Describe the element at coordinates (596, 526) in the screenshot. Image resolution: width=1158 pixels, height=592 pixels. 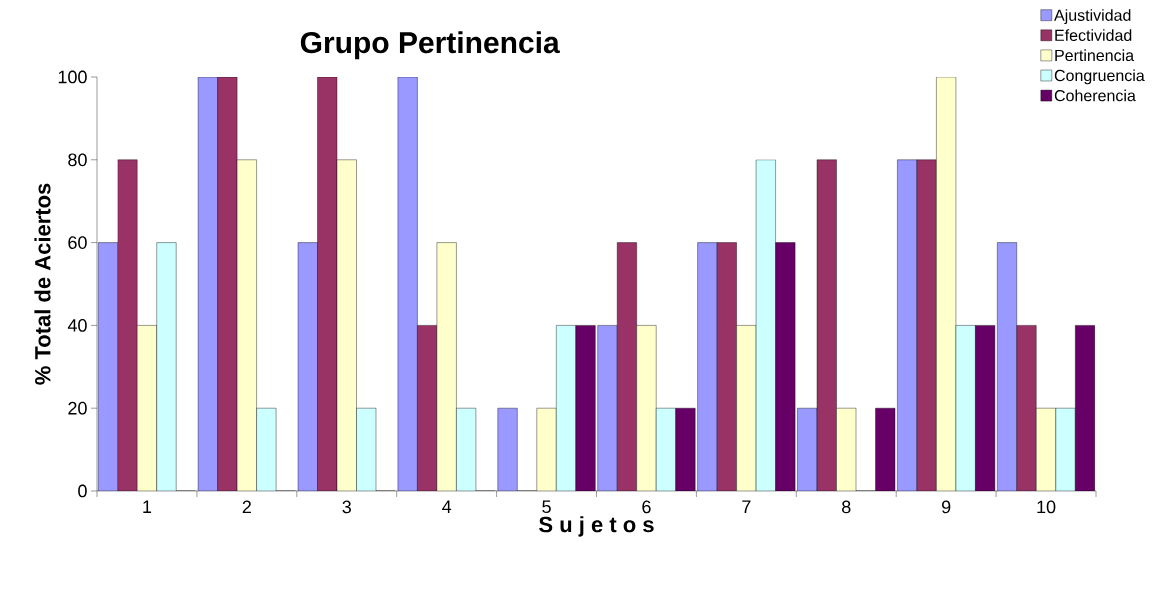
I see `x-axis-title: S u j e t o s` at that location.